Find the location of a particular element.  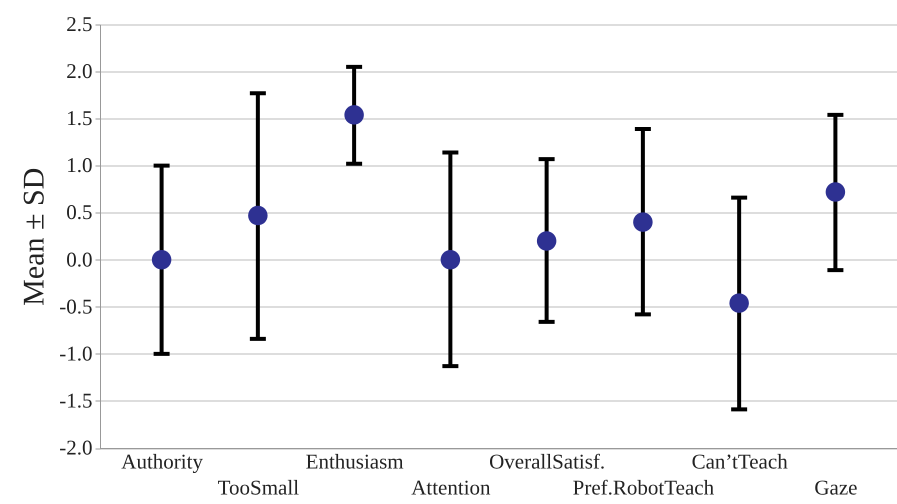

x-tick-label: Enthusiasm is located at coordinates (355, 462).